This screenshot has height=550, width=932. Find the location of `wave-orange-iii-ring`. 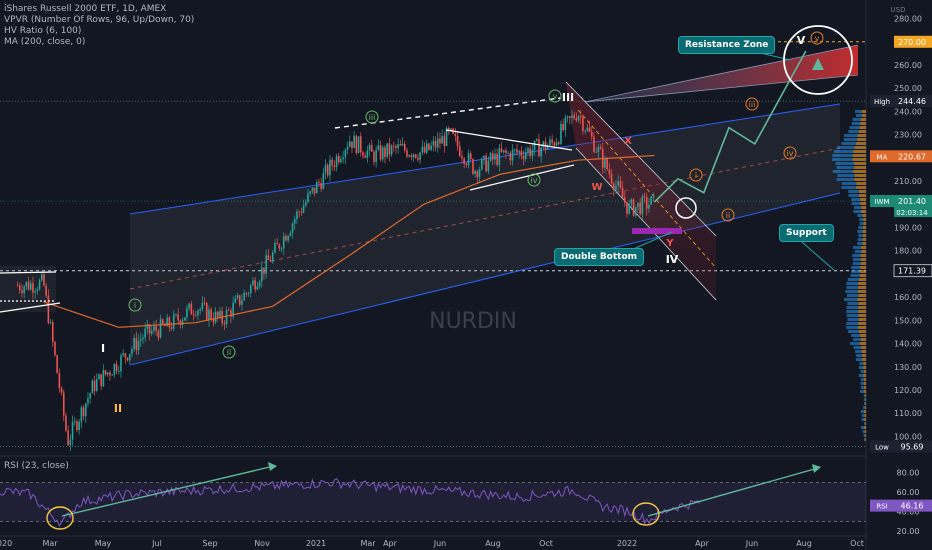

wave-orange-iii-ring is located at coordinates (752, 104).